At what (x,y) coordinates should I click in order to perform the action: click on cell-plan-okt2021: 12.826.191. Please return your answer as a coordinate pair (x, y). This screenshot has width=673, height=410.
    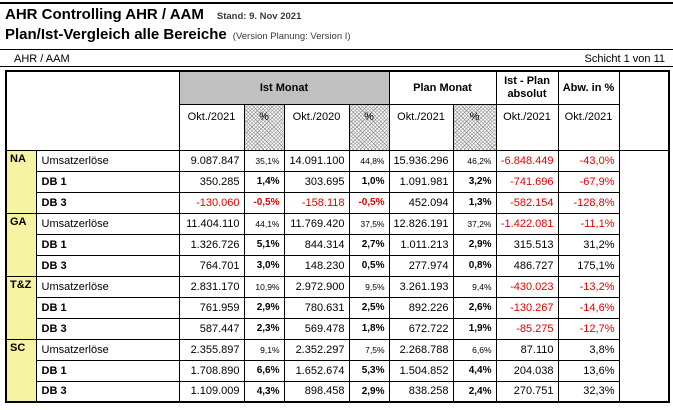
    Looking at the image, I should click on (421, 223).